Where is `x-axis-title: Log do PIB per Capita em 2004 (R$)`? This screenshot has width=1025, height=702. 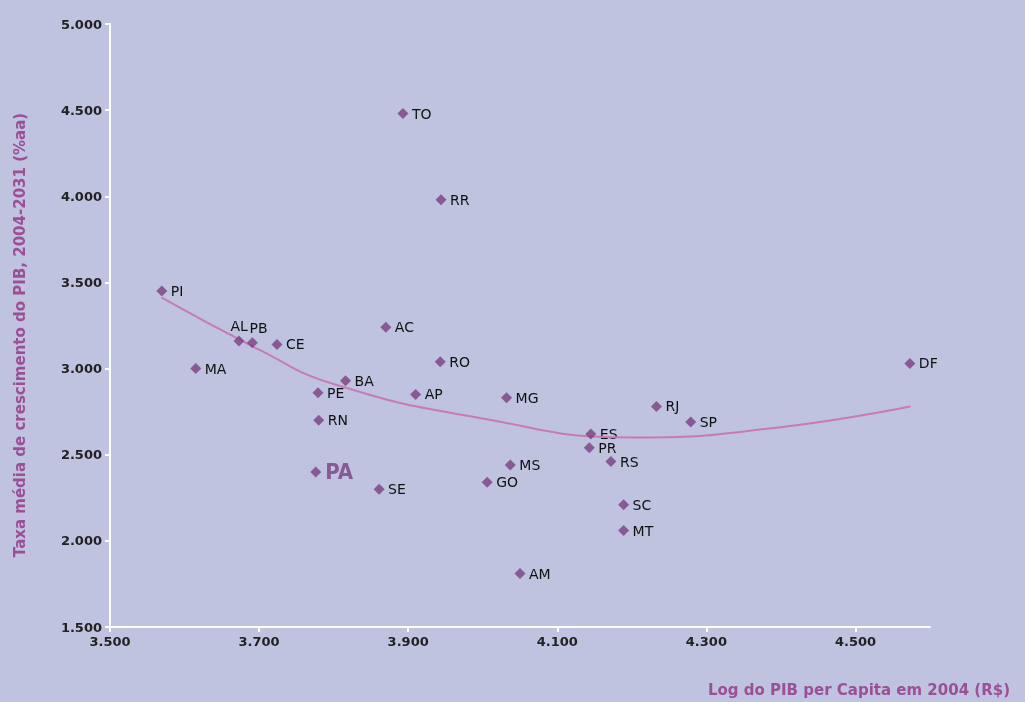
x-axis-title: Log do PIB per Capita em 2004 (R$) is located at coordinates (858, 690).